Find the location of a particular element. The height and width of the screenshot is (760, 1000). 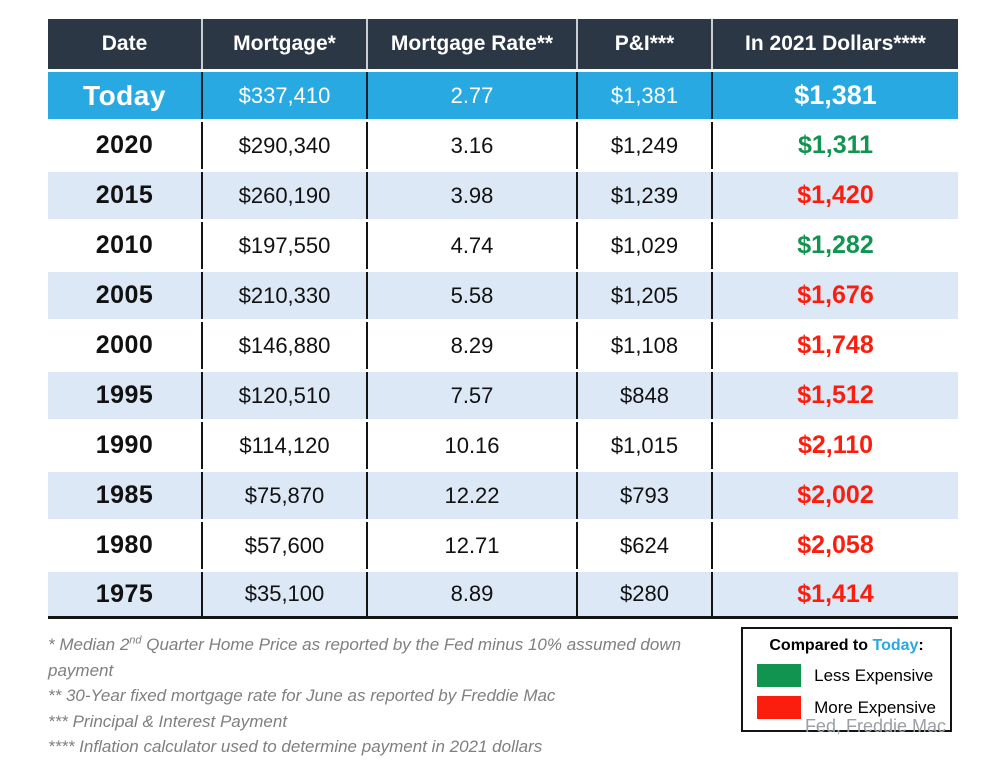

red-swatch-icon is located at coordinates (779, 707).